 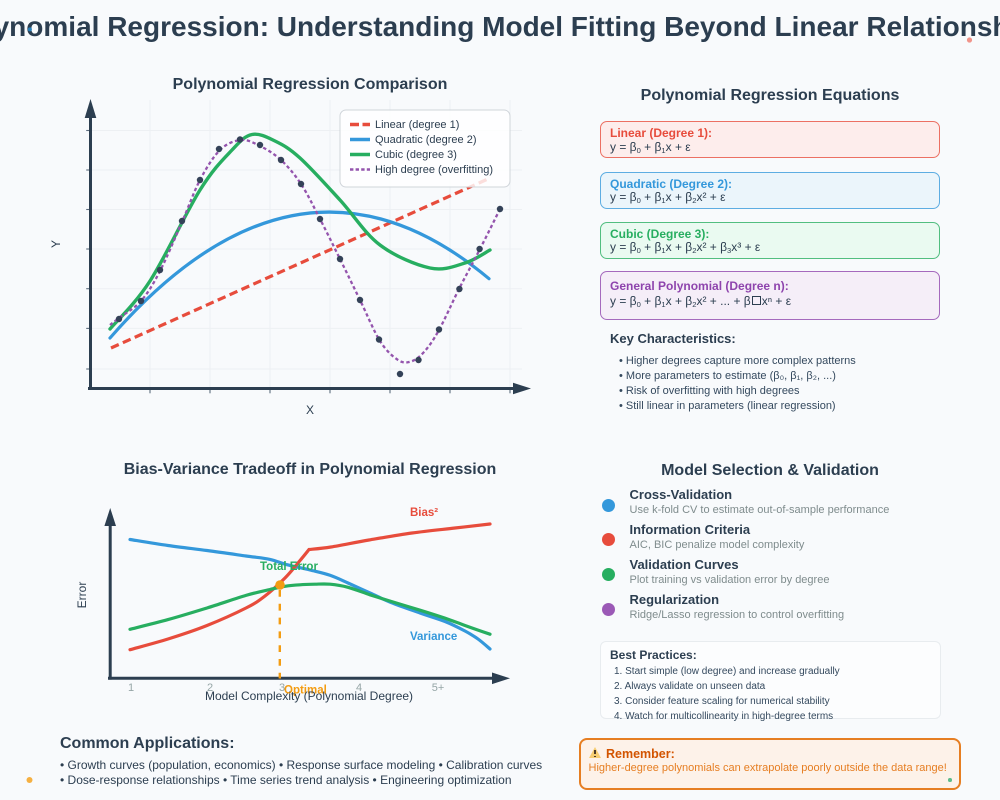 What do you see at coordinates (131, 688) in the screenshot?
I see `svg-text: 1` at bounding box center [131, 688].